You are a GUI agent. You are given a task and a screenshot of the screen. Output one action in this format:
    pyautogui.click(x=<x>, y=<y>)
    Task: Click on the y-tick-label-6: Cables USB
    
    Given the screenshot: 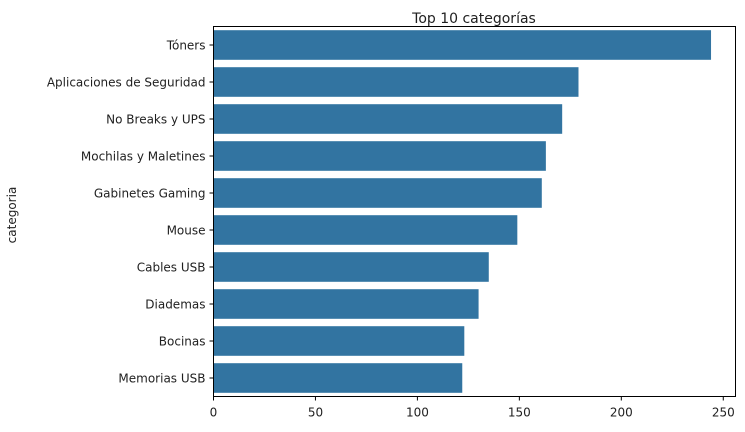 What is the action you would take?
    pyautogui.click(x=171, y=268)
    